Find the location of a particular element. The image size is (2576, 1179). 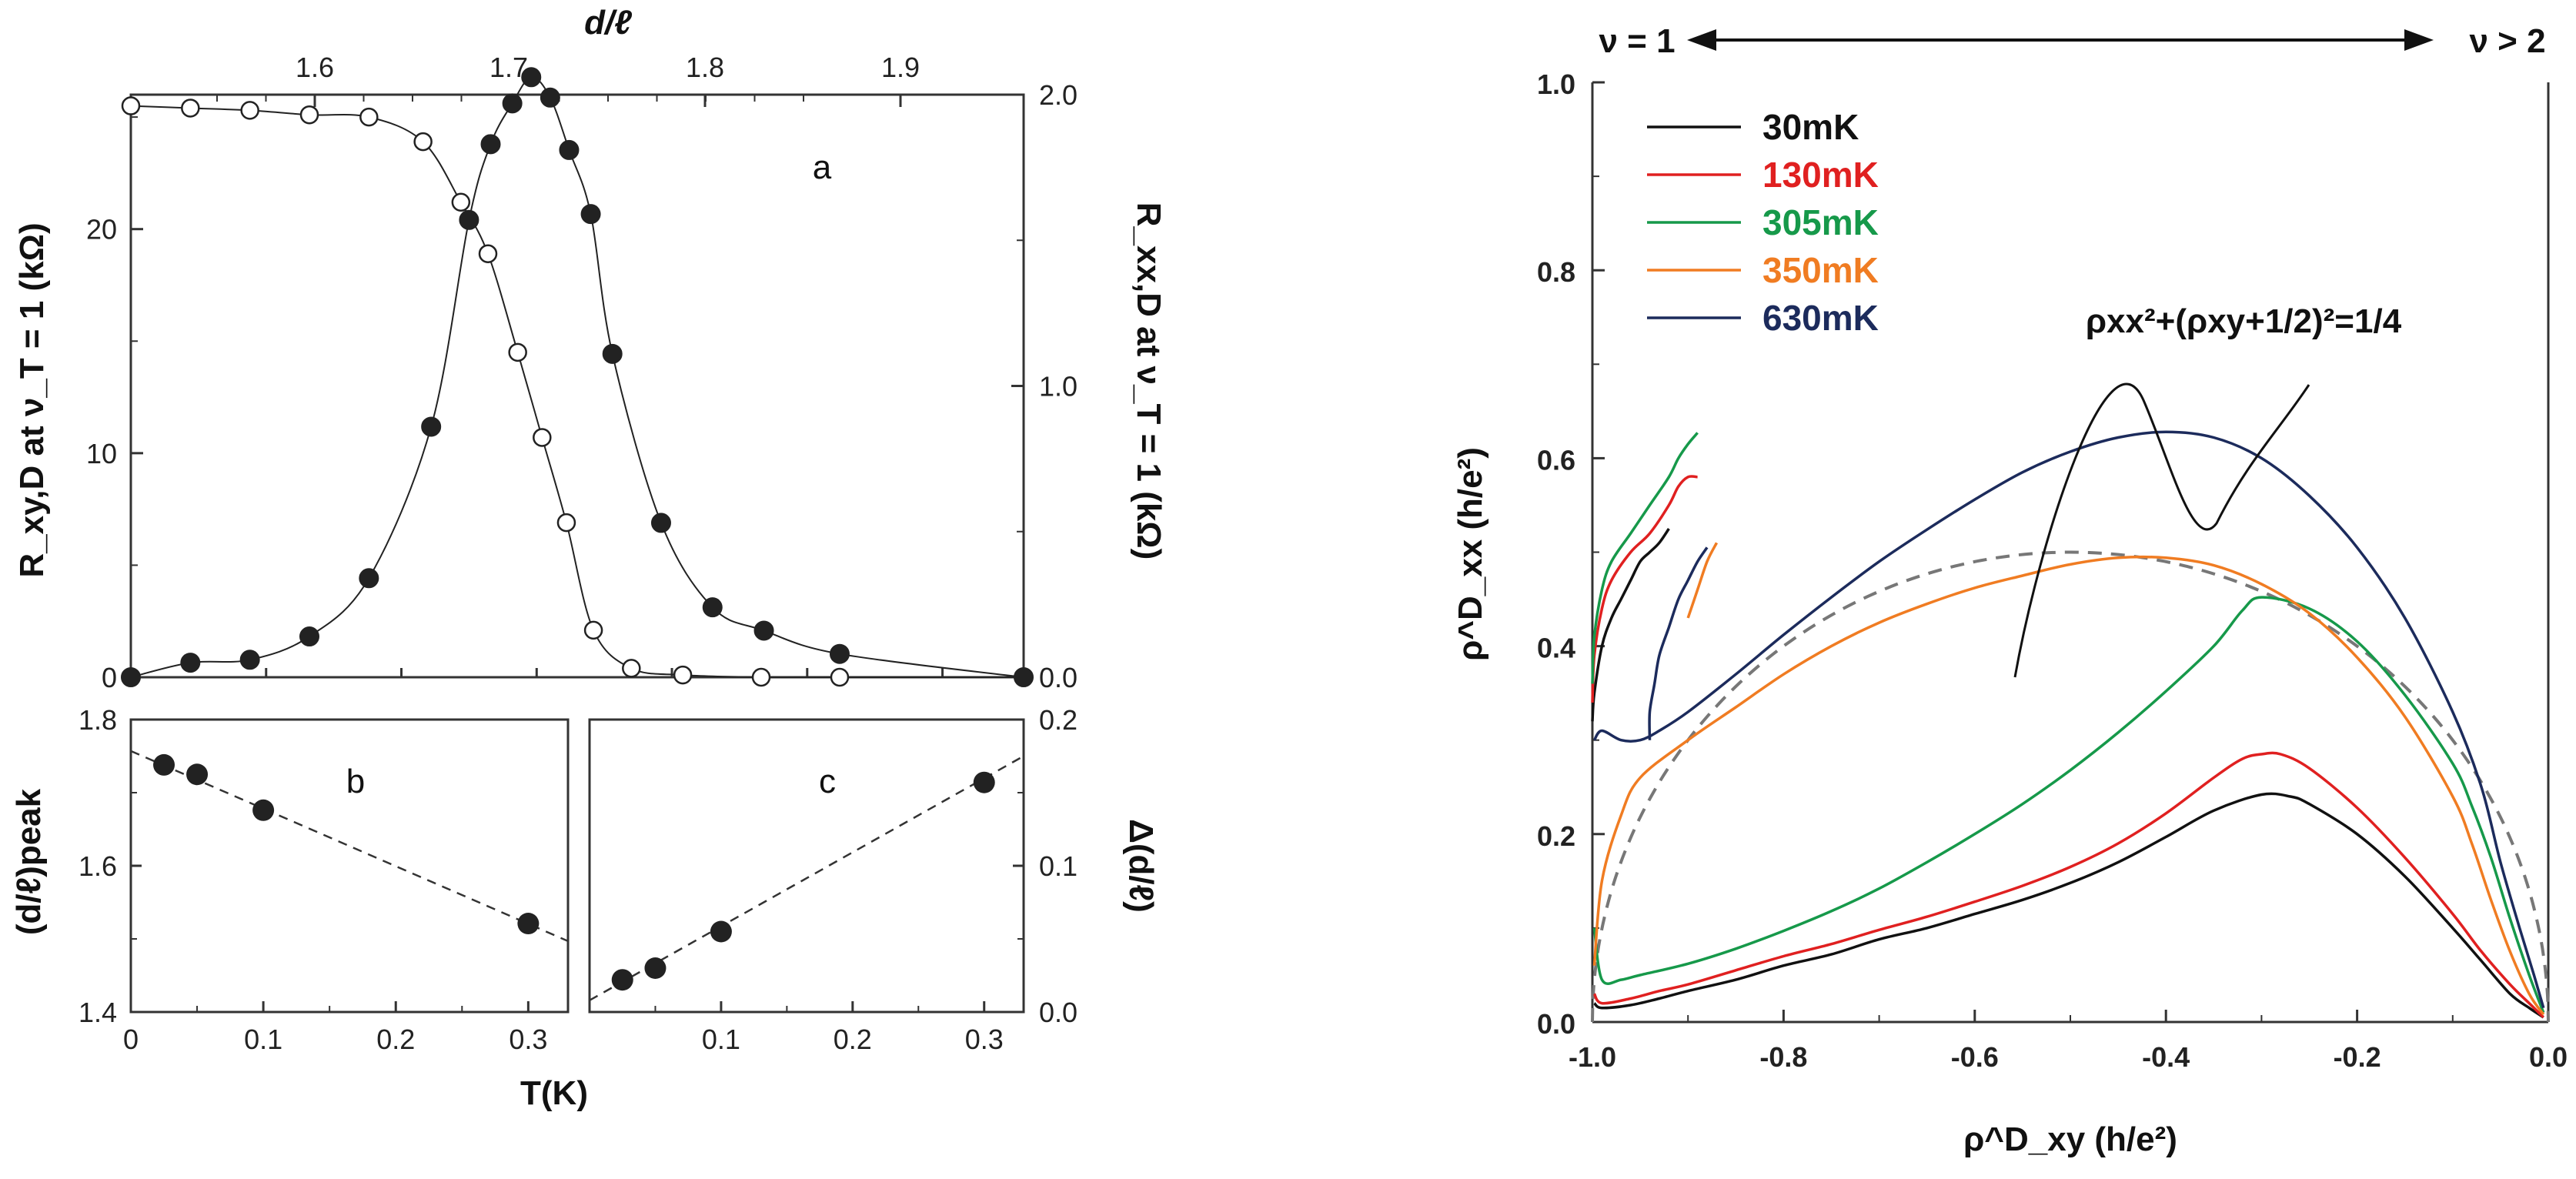

right-tick-label: 2.0 is located at coordinates (1058, 95).